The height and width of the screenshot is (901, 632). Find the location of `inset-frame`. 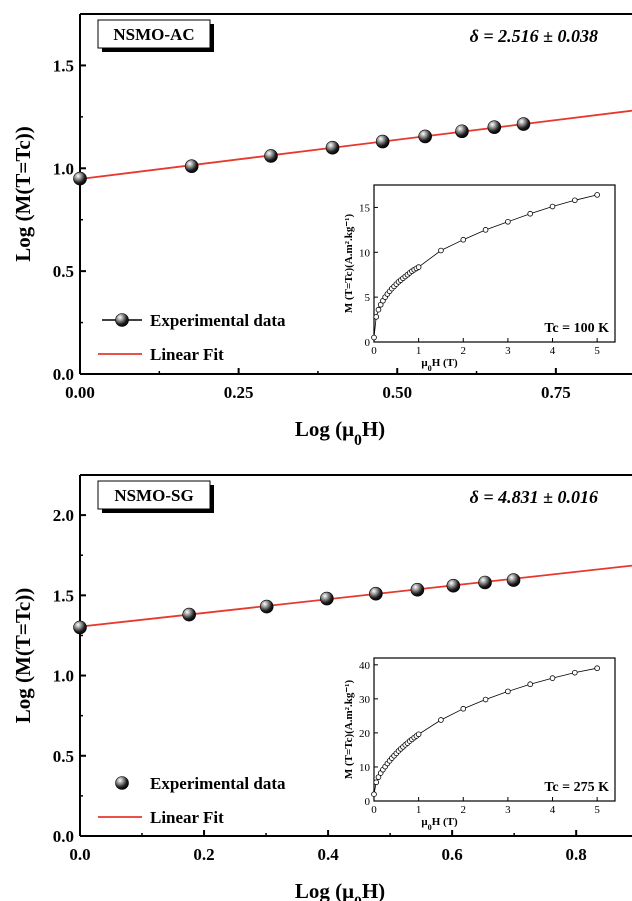

inset-frame is located at coordinates (494, 263).